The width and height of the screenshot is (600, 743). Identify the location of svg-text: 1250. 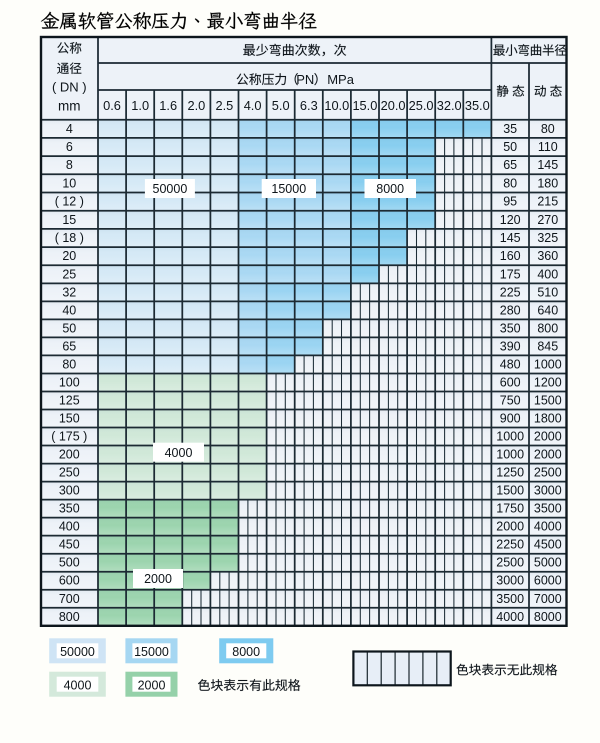
(510, 473).